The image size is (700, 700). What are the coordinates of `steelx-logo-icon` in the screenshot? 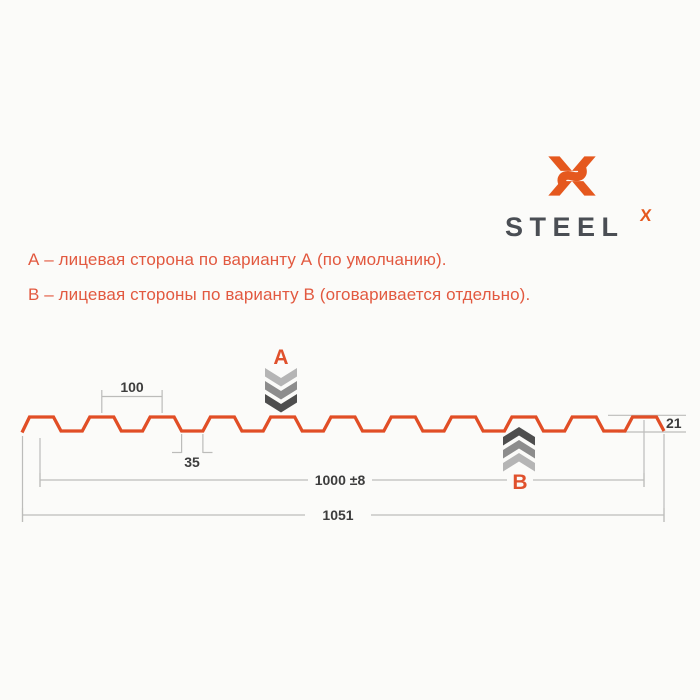 It's located at (572, 176).